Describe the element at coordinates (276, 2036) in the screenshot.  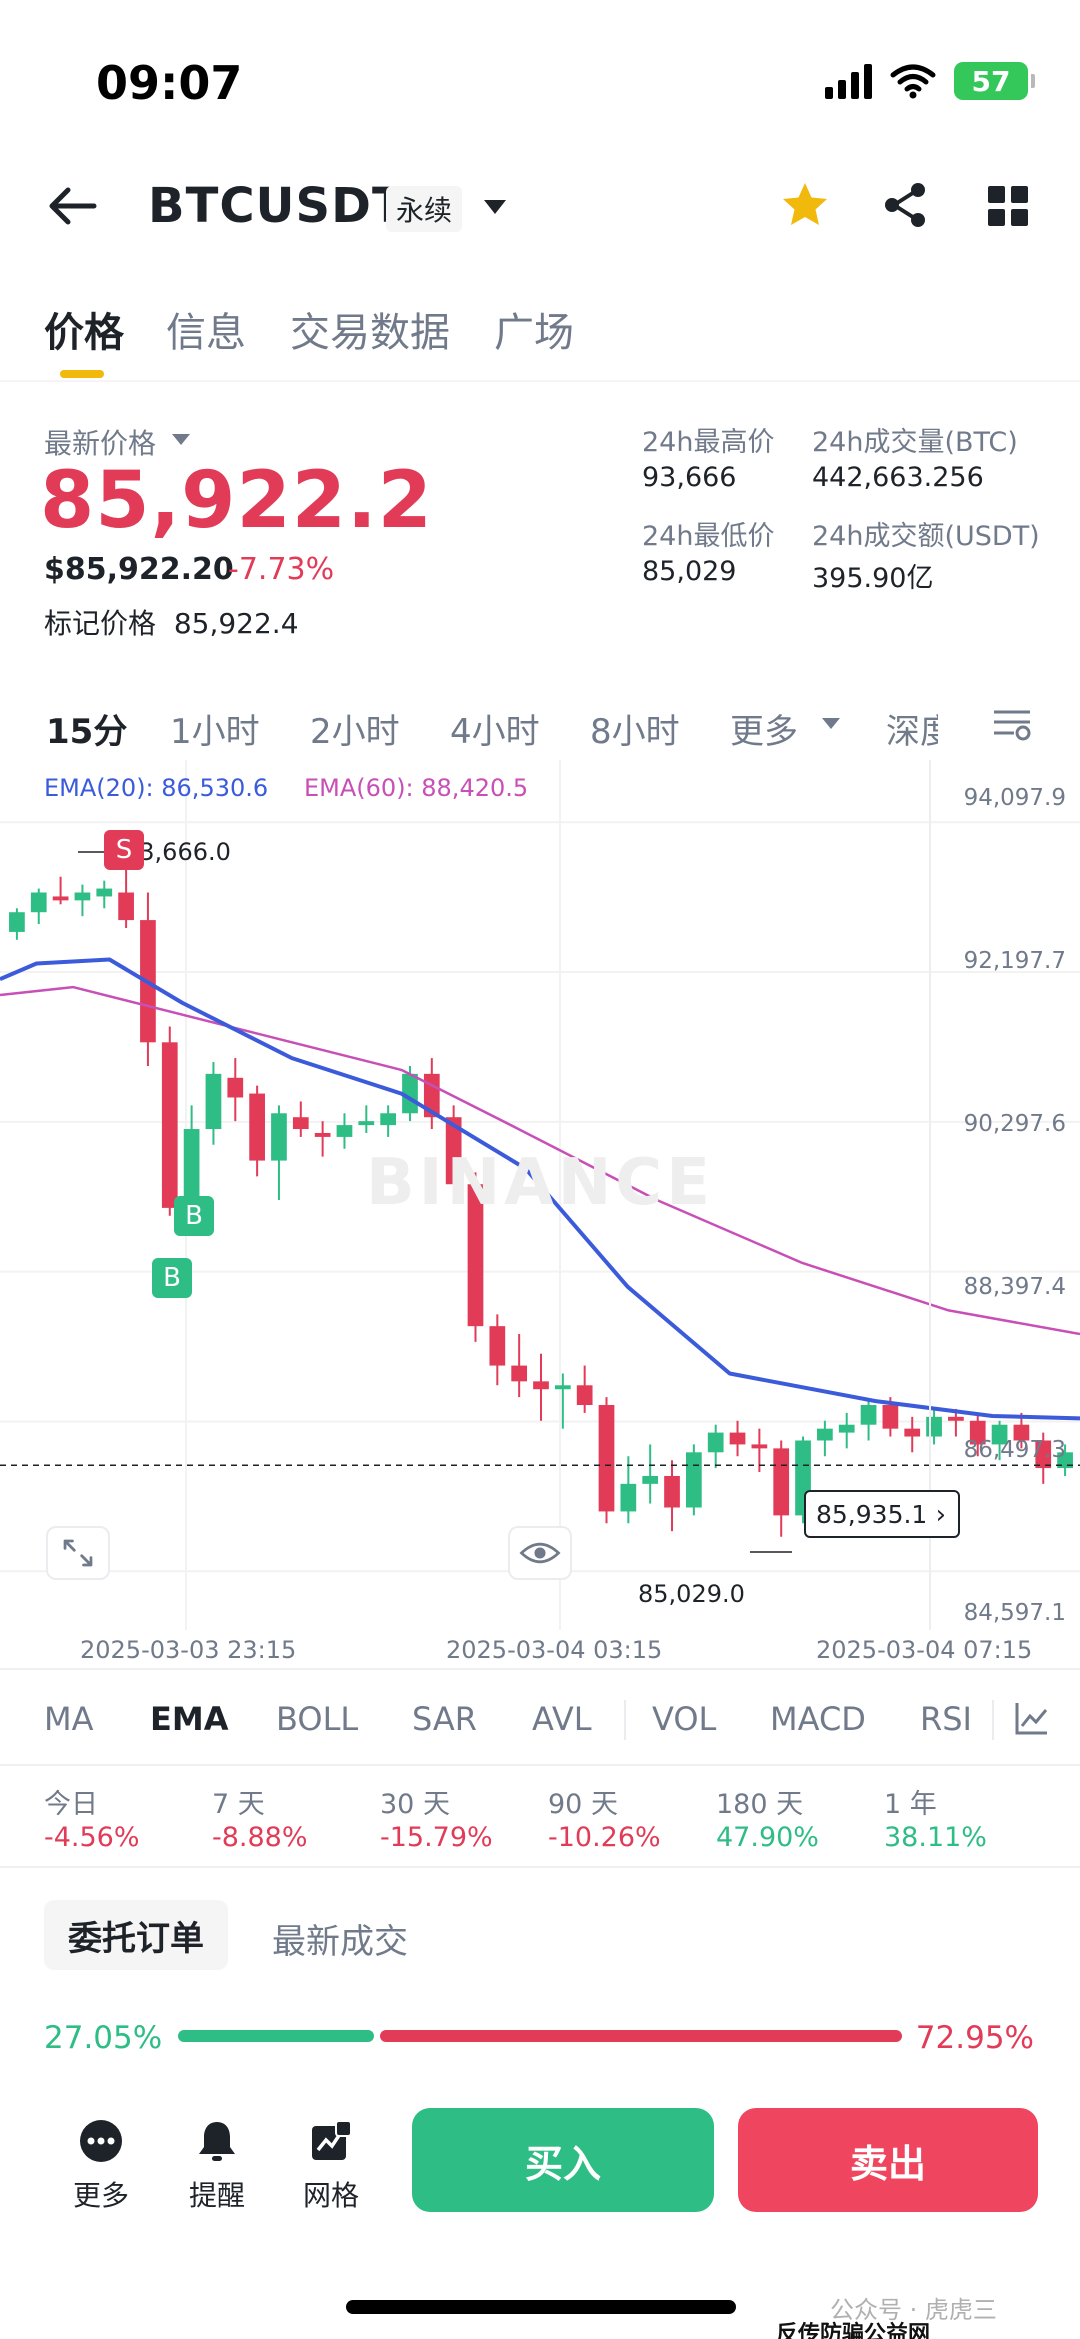
I see `buy-ratio-fill` at that location.